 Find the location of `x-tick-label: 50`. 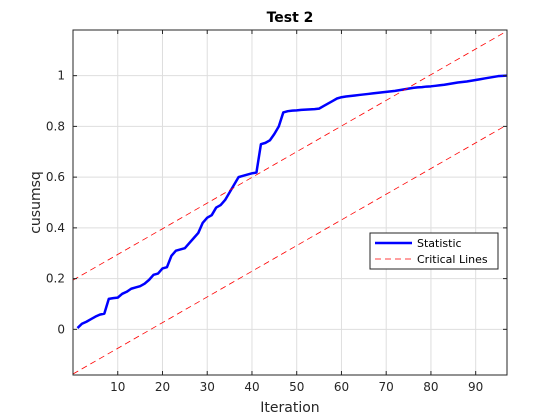

x-tick-label: 50 is located at coordinates (296, 387).